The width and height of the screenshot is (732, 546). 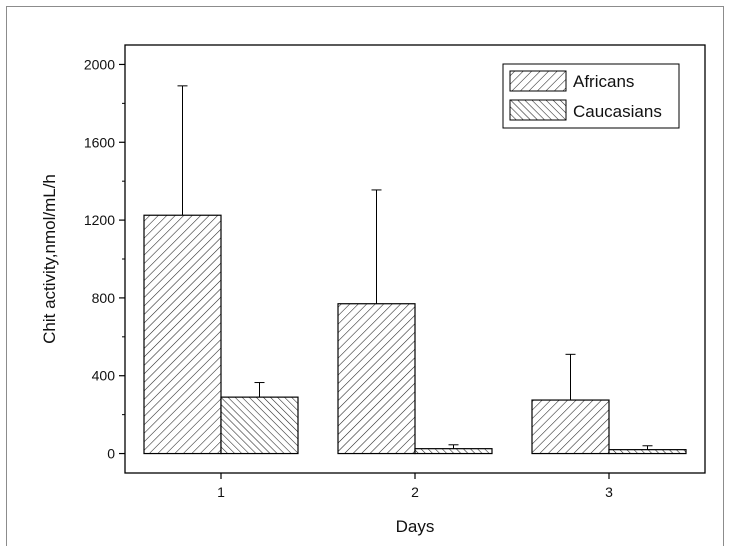 I want to click on y-tick-label: 1600, so click(x=99, y=142).